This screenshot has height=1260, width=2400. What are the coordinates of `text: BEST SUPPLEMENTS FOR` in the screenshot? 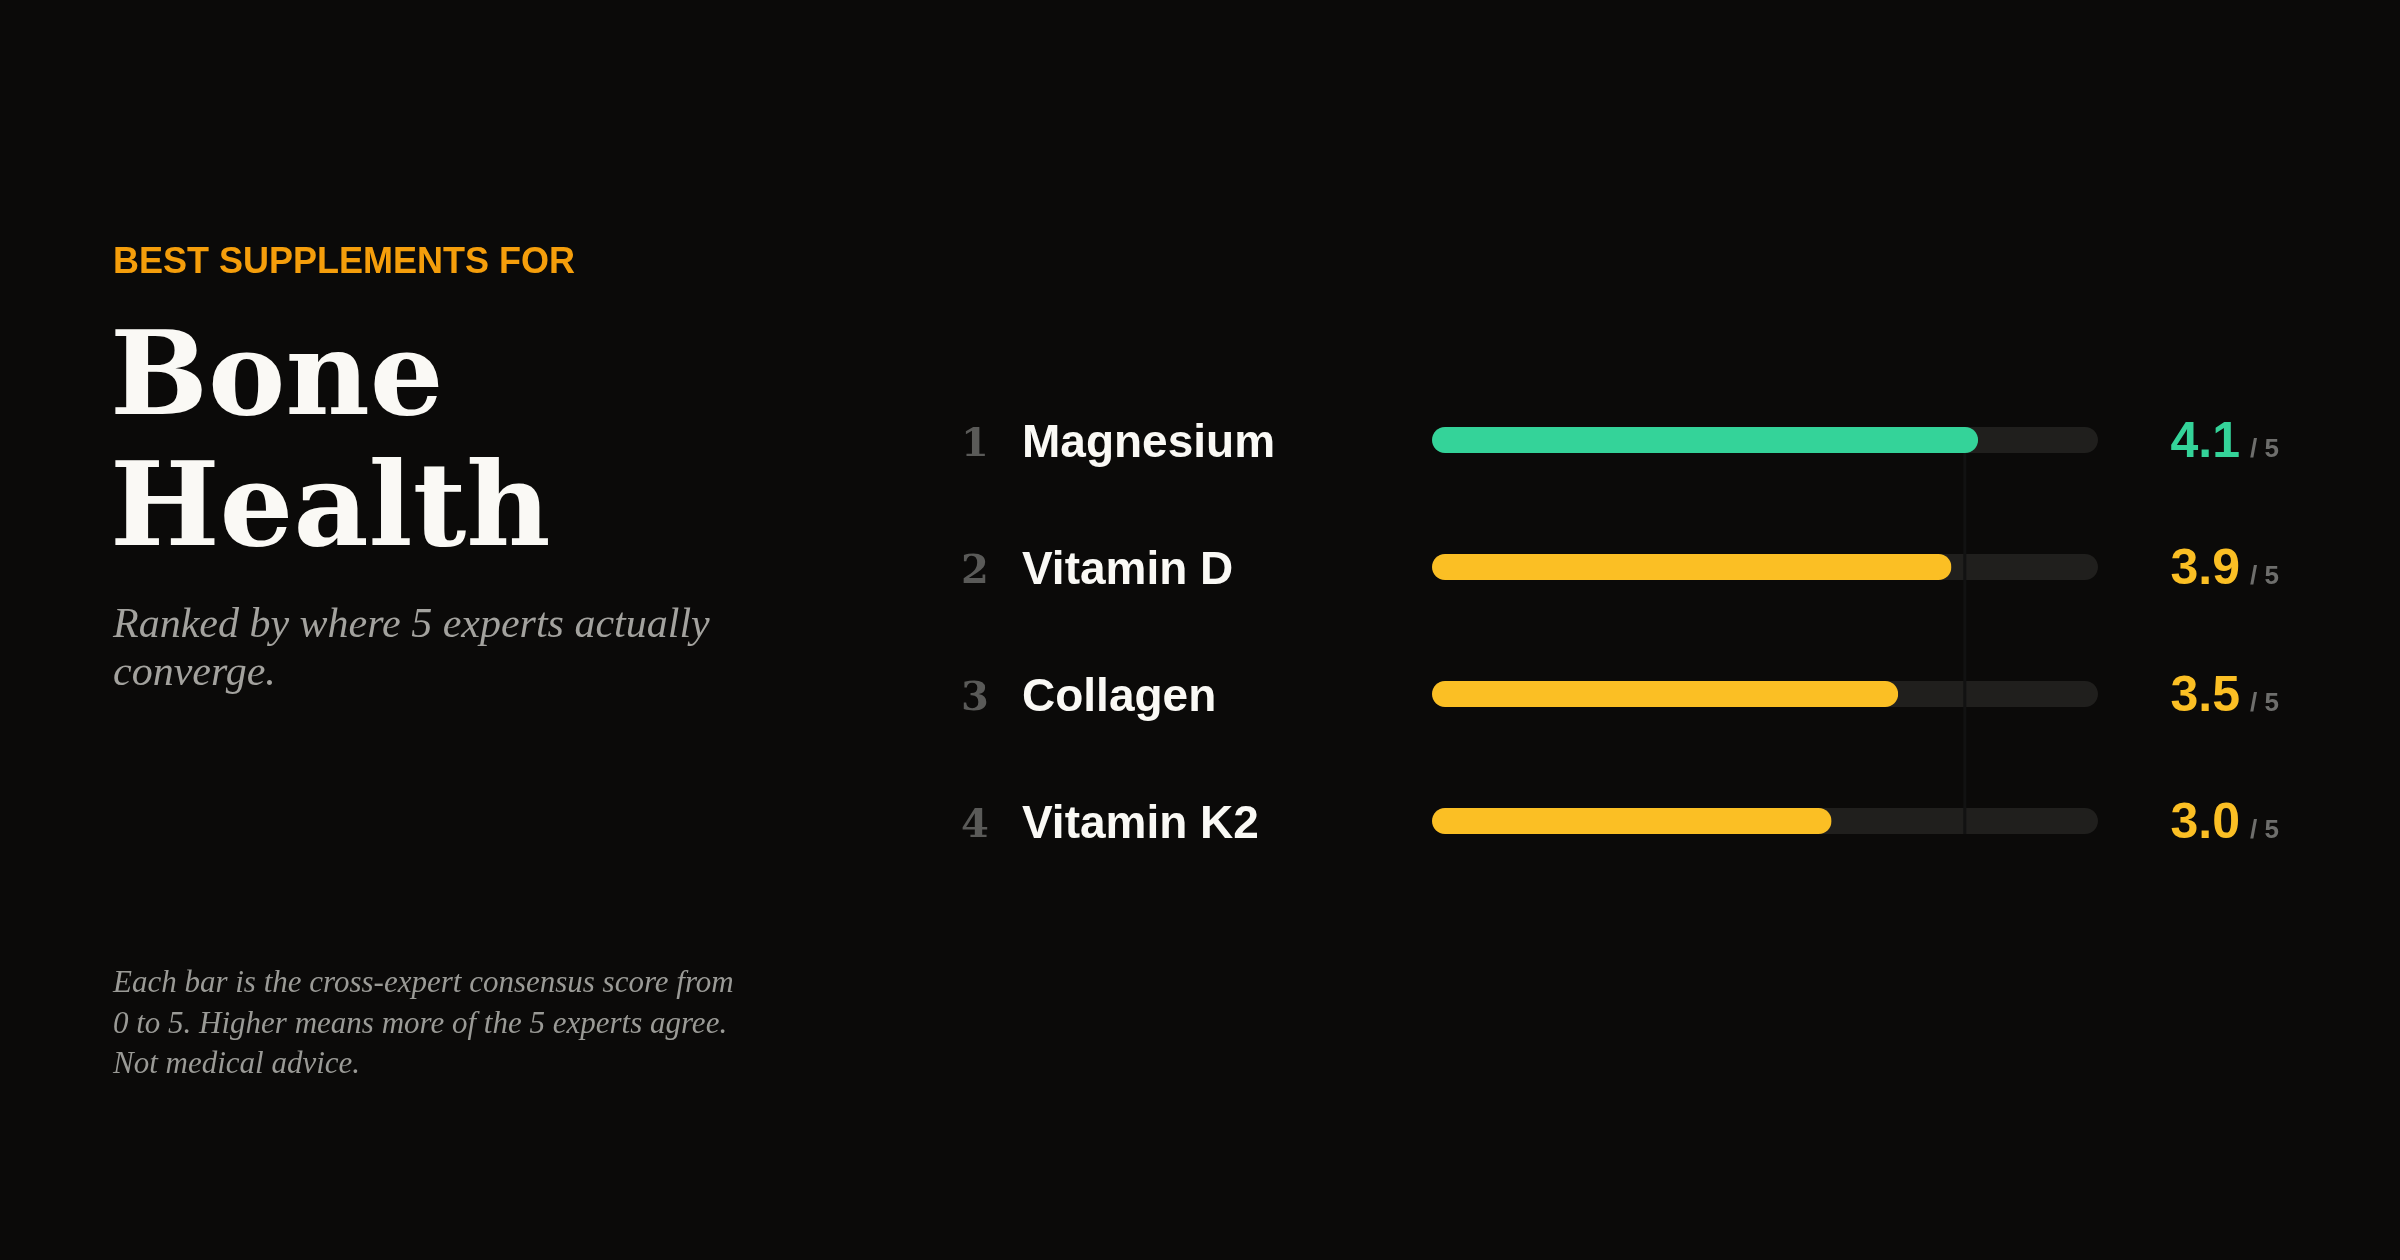 It's located at (344, 260).